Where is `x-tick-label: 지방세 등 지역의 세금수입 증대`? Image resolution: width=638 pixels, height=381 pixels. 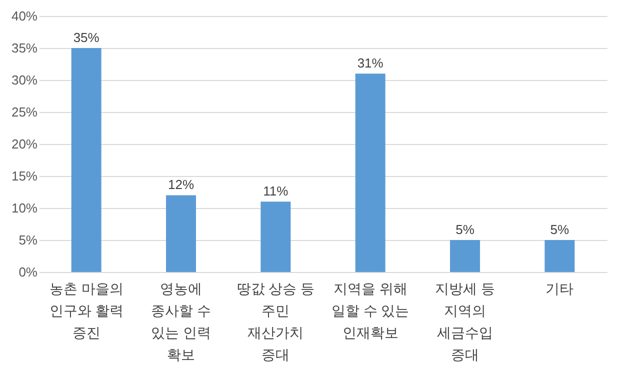 x-tick-label: 지방세 등 지역의 세금수입 증대 is located at coordinates (465, 321).